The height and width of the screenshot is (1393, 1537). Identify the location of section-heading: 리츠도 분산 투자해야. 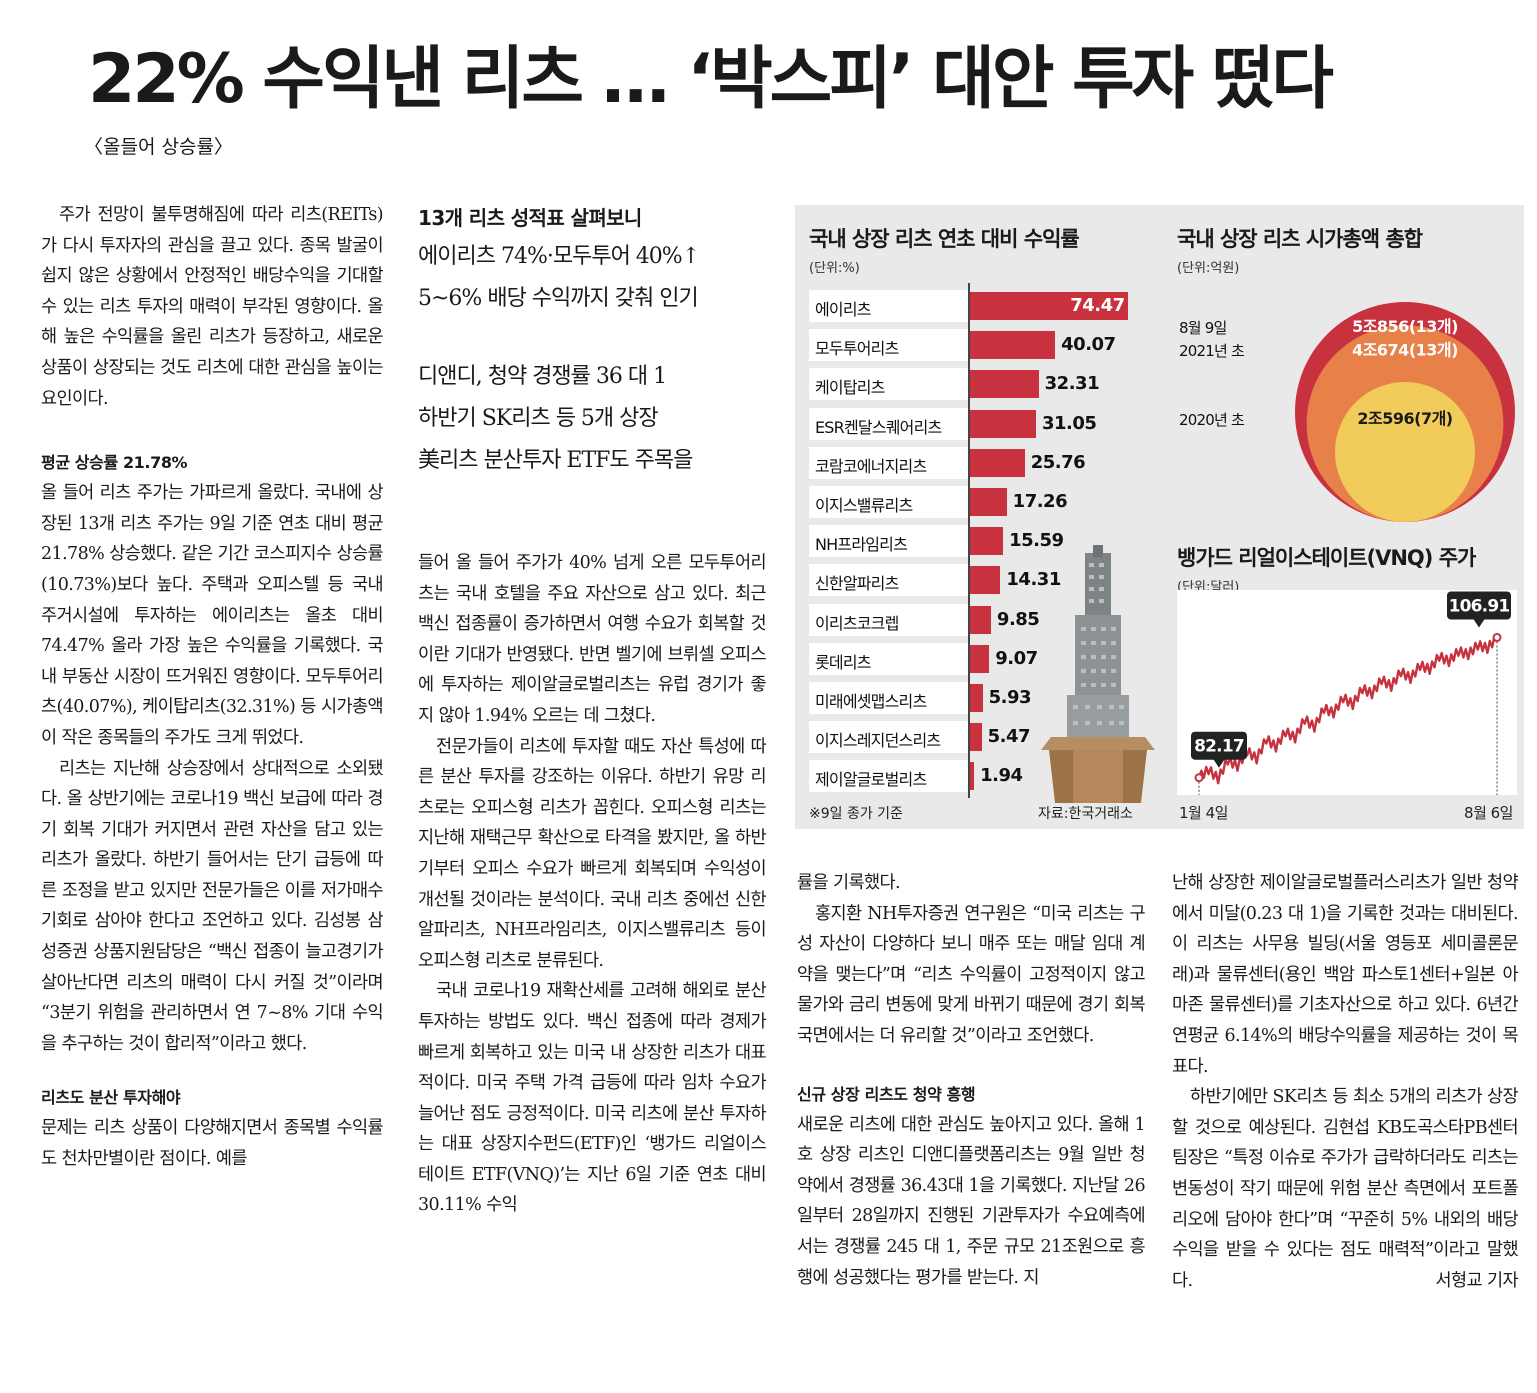
(111, 1098).